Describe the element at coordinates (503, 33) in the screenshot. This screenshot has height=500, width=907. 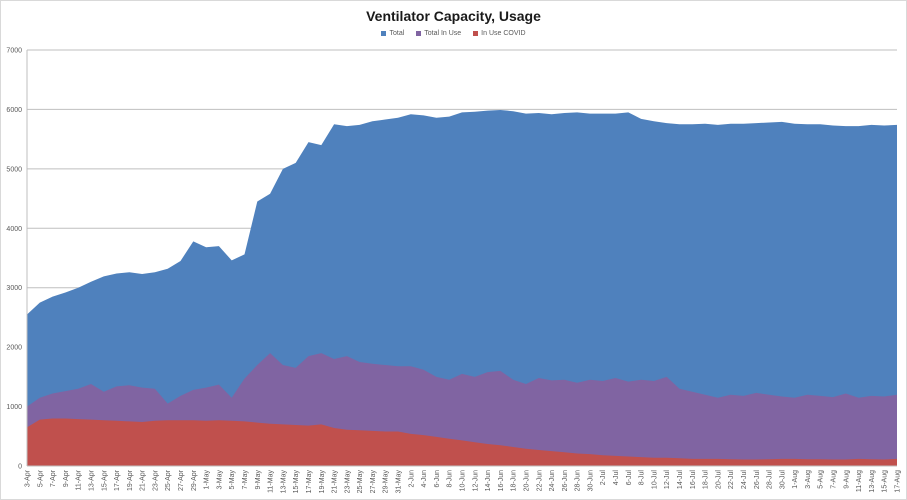
I see `legend-label-in-use-covid: In Use COVID` at that location.